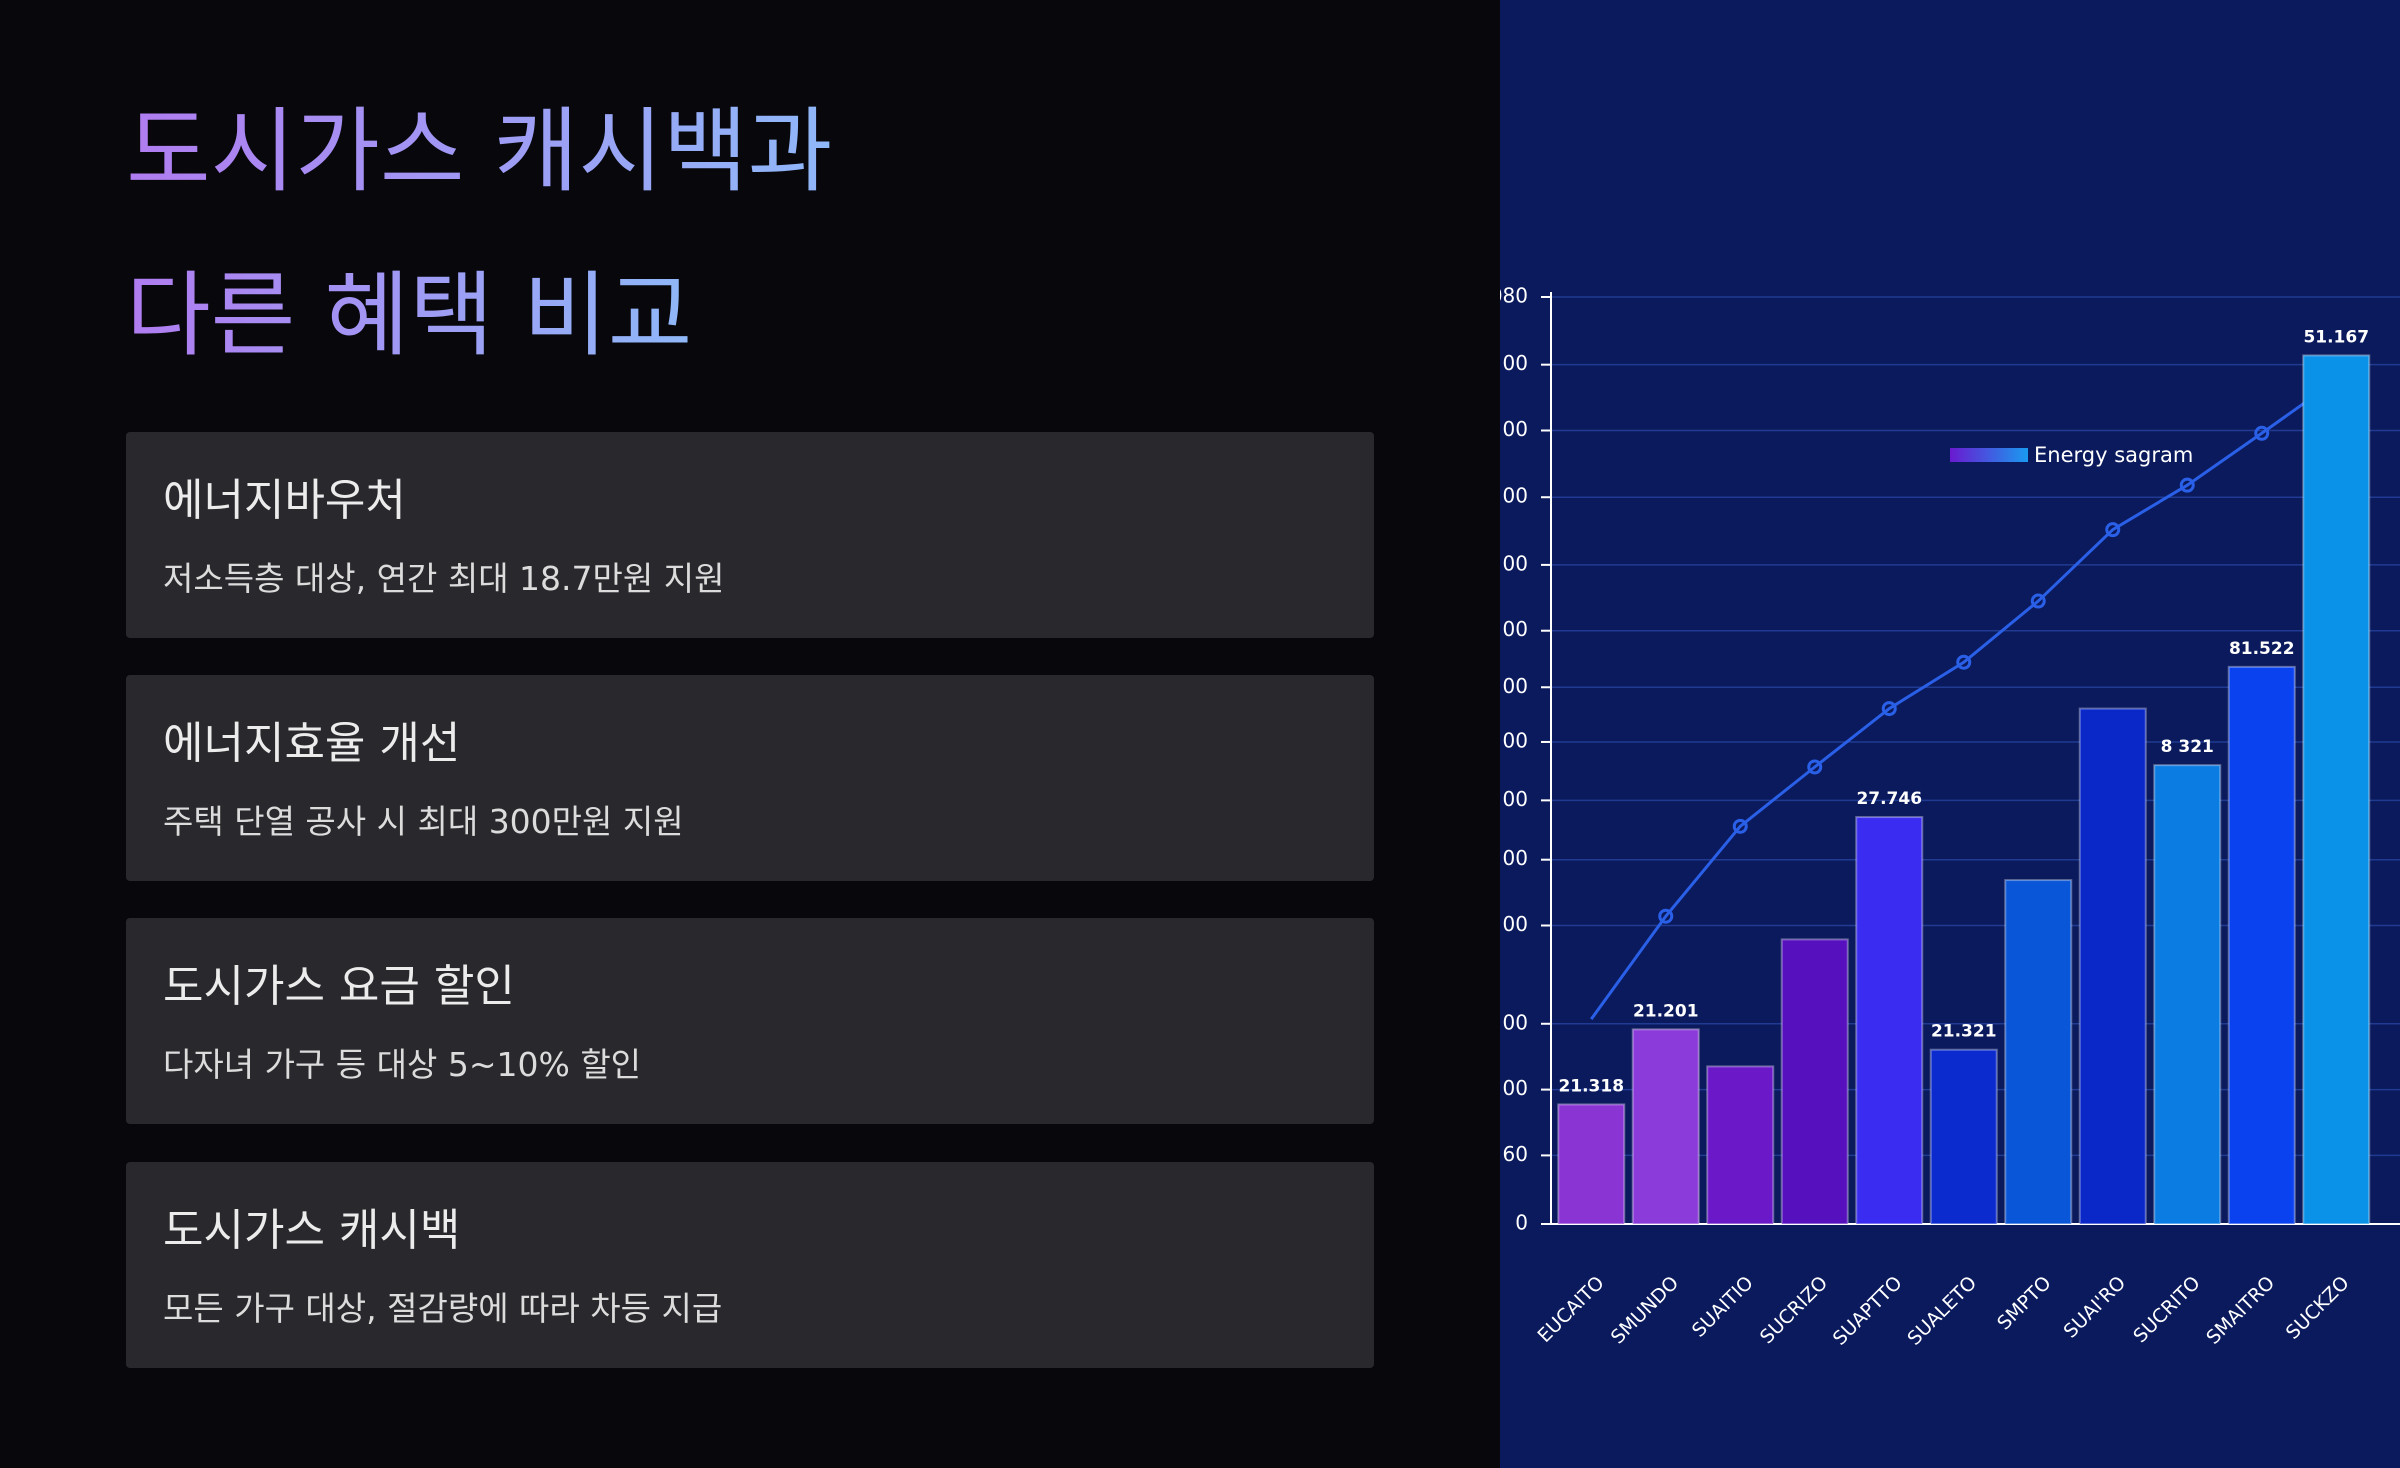  Describe the element at coordinates (1889, 799) in the screenshot. I see `value-label: 27.746` at that location.